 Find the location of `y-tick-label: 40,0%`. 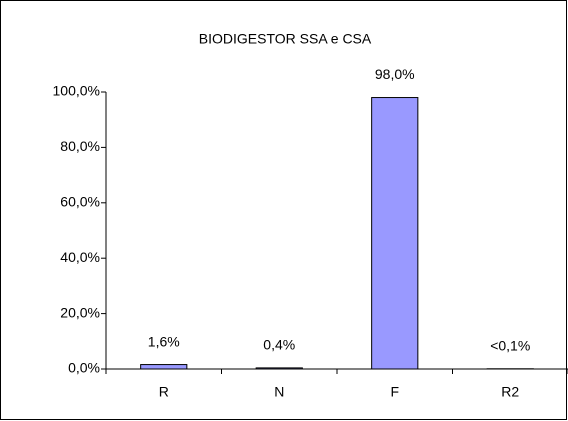

y-tick-label: 40,0% is located at coordinates (80, 257).